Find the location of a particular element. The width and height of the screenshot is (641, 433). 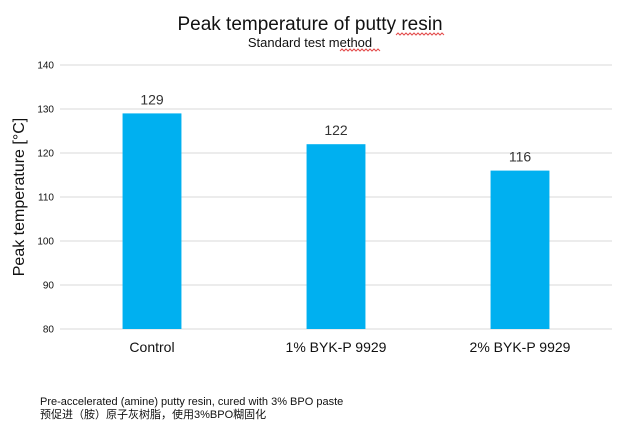

y-tick-label-5: 130 is located at coordinates (45, 110).